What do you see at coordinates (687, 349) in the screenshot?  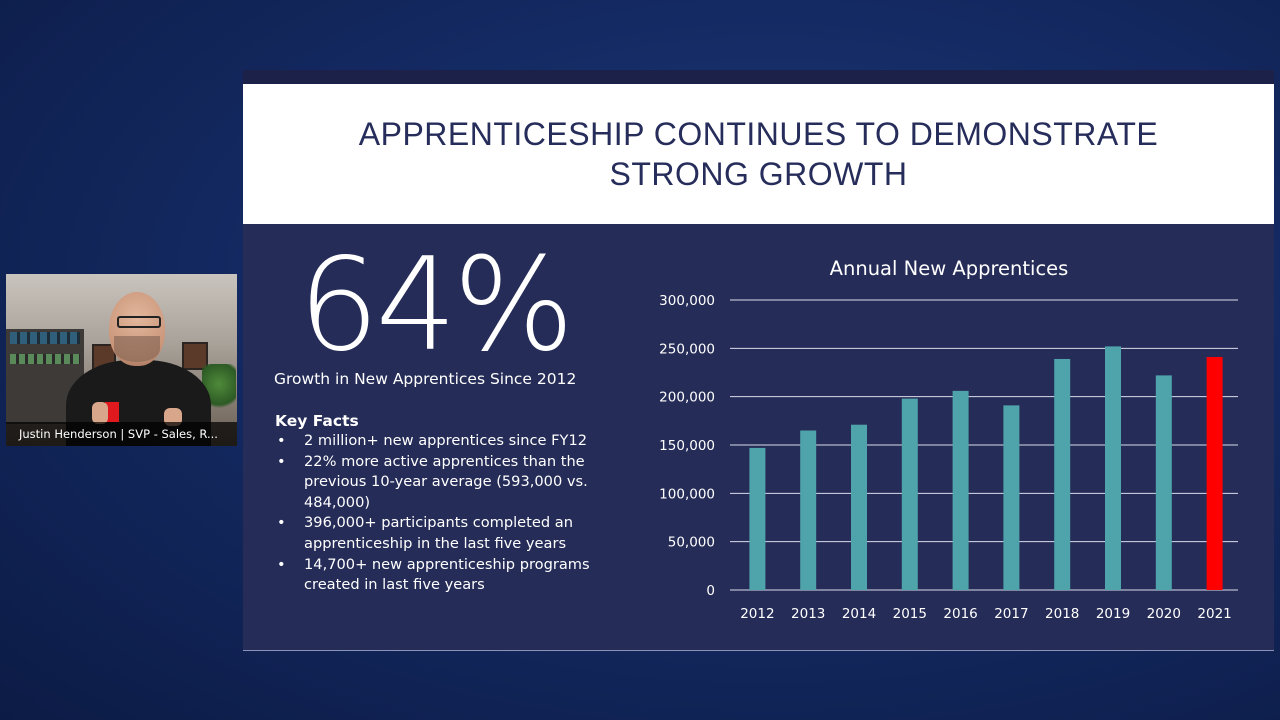 I see `y-tick-label: 250,000` at bounding box center [687, 349].